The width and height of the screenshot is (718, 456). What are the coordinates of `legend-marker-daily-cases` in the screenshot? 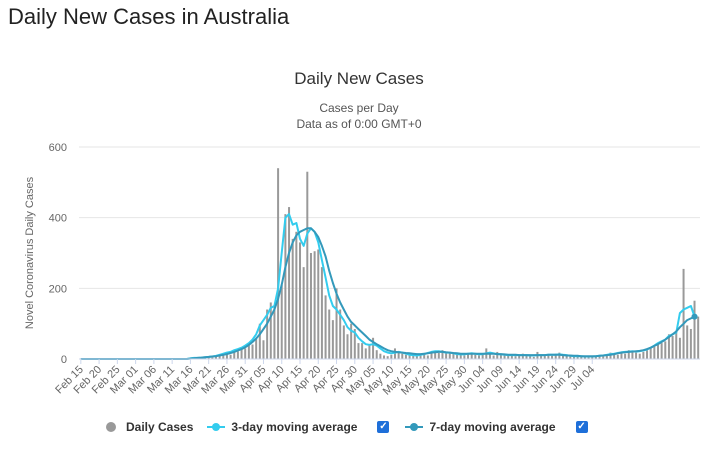 It's located at (111, 427).